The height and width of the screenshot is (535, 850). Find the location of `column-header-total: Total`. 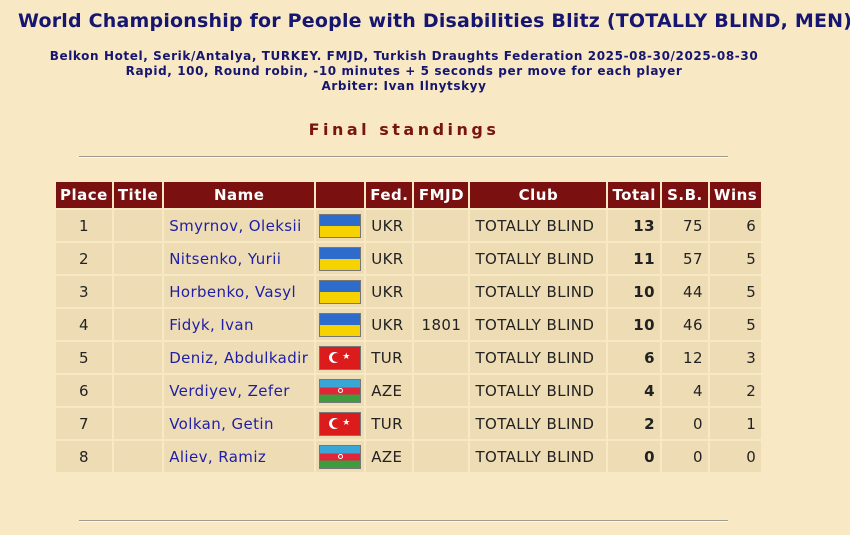

column-header-total: Total is located at coordinates (634, 195).